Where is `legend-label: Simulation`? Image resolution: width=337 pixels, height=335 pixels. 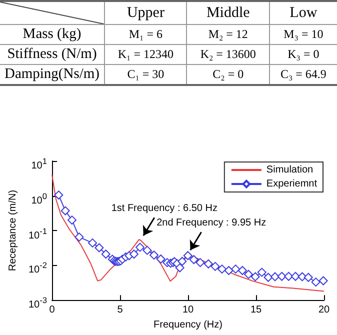
legend-label: Simulation is located at coordinates (290, 170).